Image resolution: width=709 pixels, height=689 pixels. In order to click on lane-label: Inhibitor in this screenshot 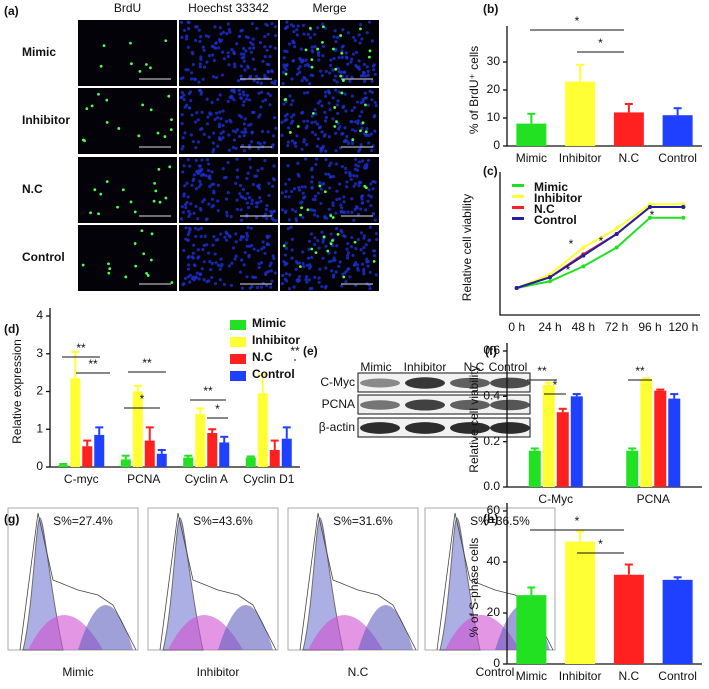, I will do `click(425, 367)`.